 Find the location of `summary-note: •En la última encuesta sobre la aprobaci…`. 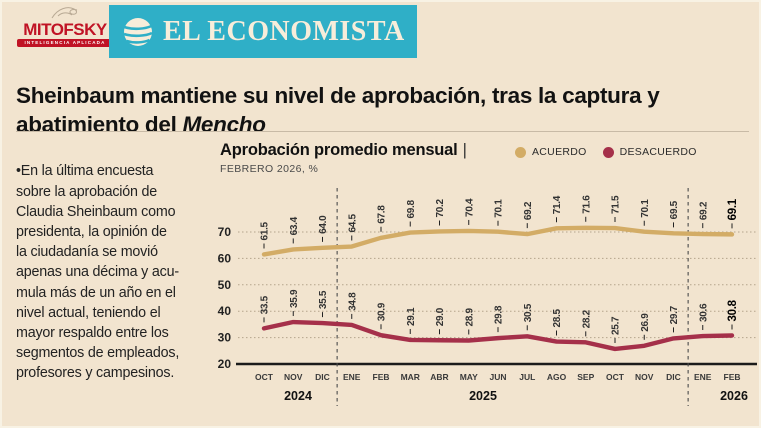

summary-note: •En la última encuesta sobre la aprobaci… is located at coordinates (98, 272).